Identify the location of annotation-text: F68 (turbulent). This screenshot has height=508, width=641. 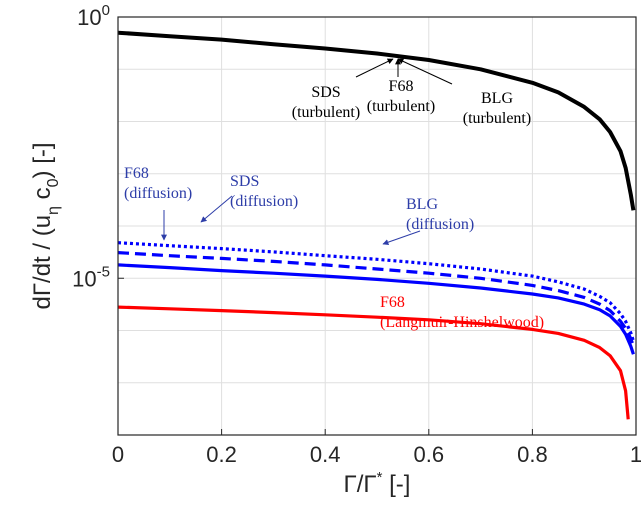
(401, 96).